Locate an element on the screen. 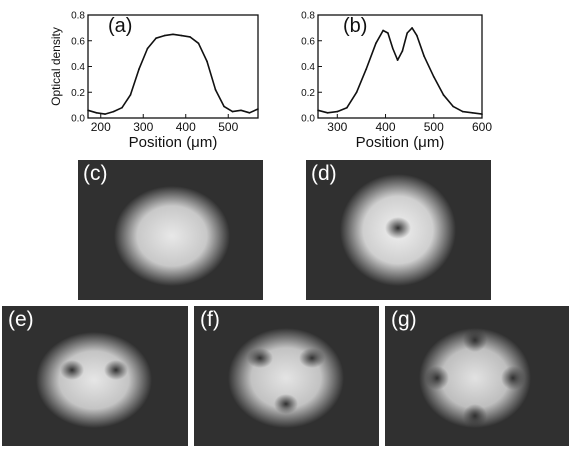 This screenshot has height=449, width=571. cloud-image-d is located at coordinates (398, 230).